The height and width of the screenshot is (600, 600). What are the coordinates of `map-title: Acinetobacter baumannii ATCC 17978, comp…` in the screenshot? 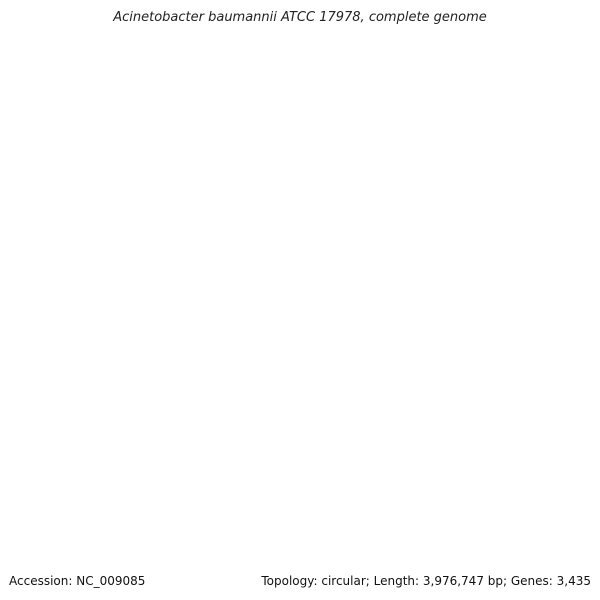 It's located at (300, 17).